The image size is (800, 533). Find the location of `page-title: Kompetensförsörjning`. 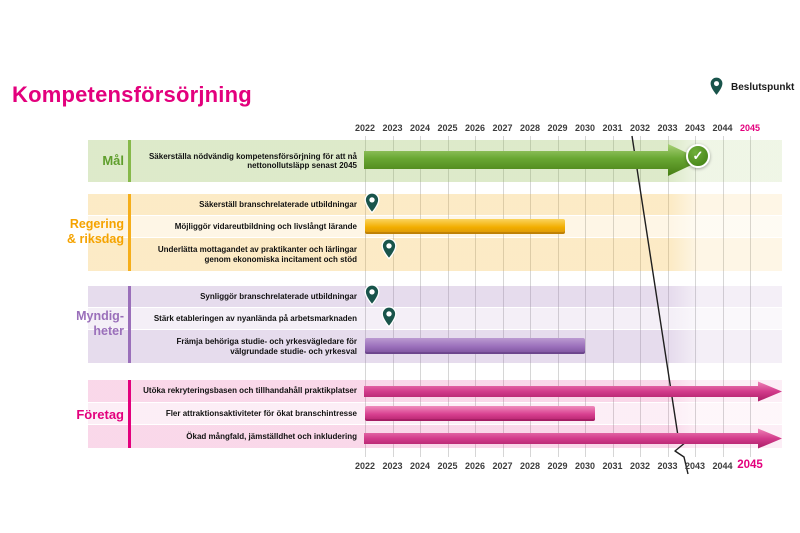

page-title: Kompetensförsörjning is located at coordinates (132, 94).